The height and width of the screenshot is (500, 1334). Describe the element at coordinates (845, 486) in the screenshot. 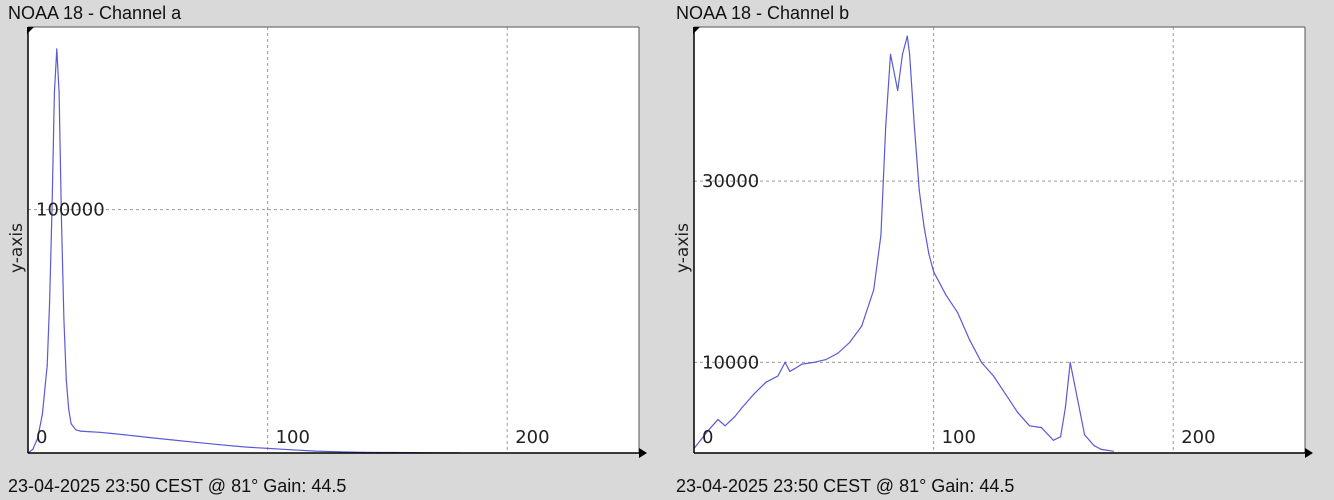

I see `chart-b-footer: 23-04-2025 23:50 CEST @ 81° Gain: 44.5` at that location.